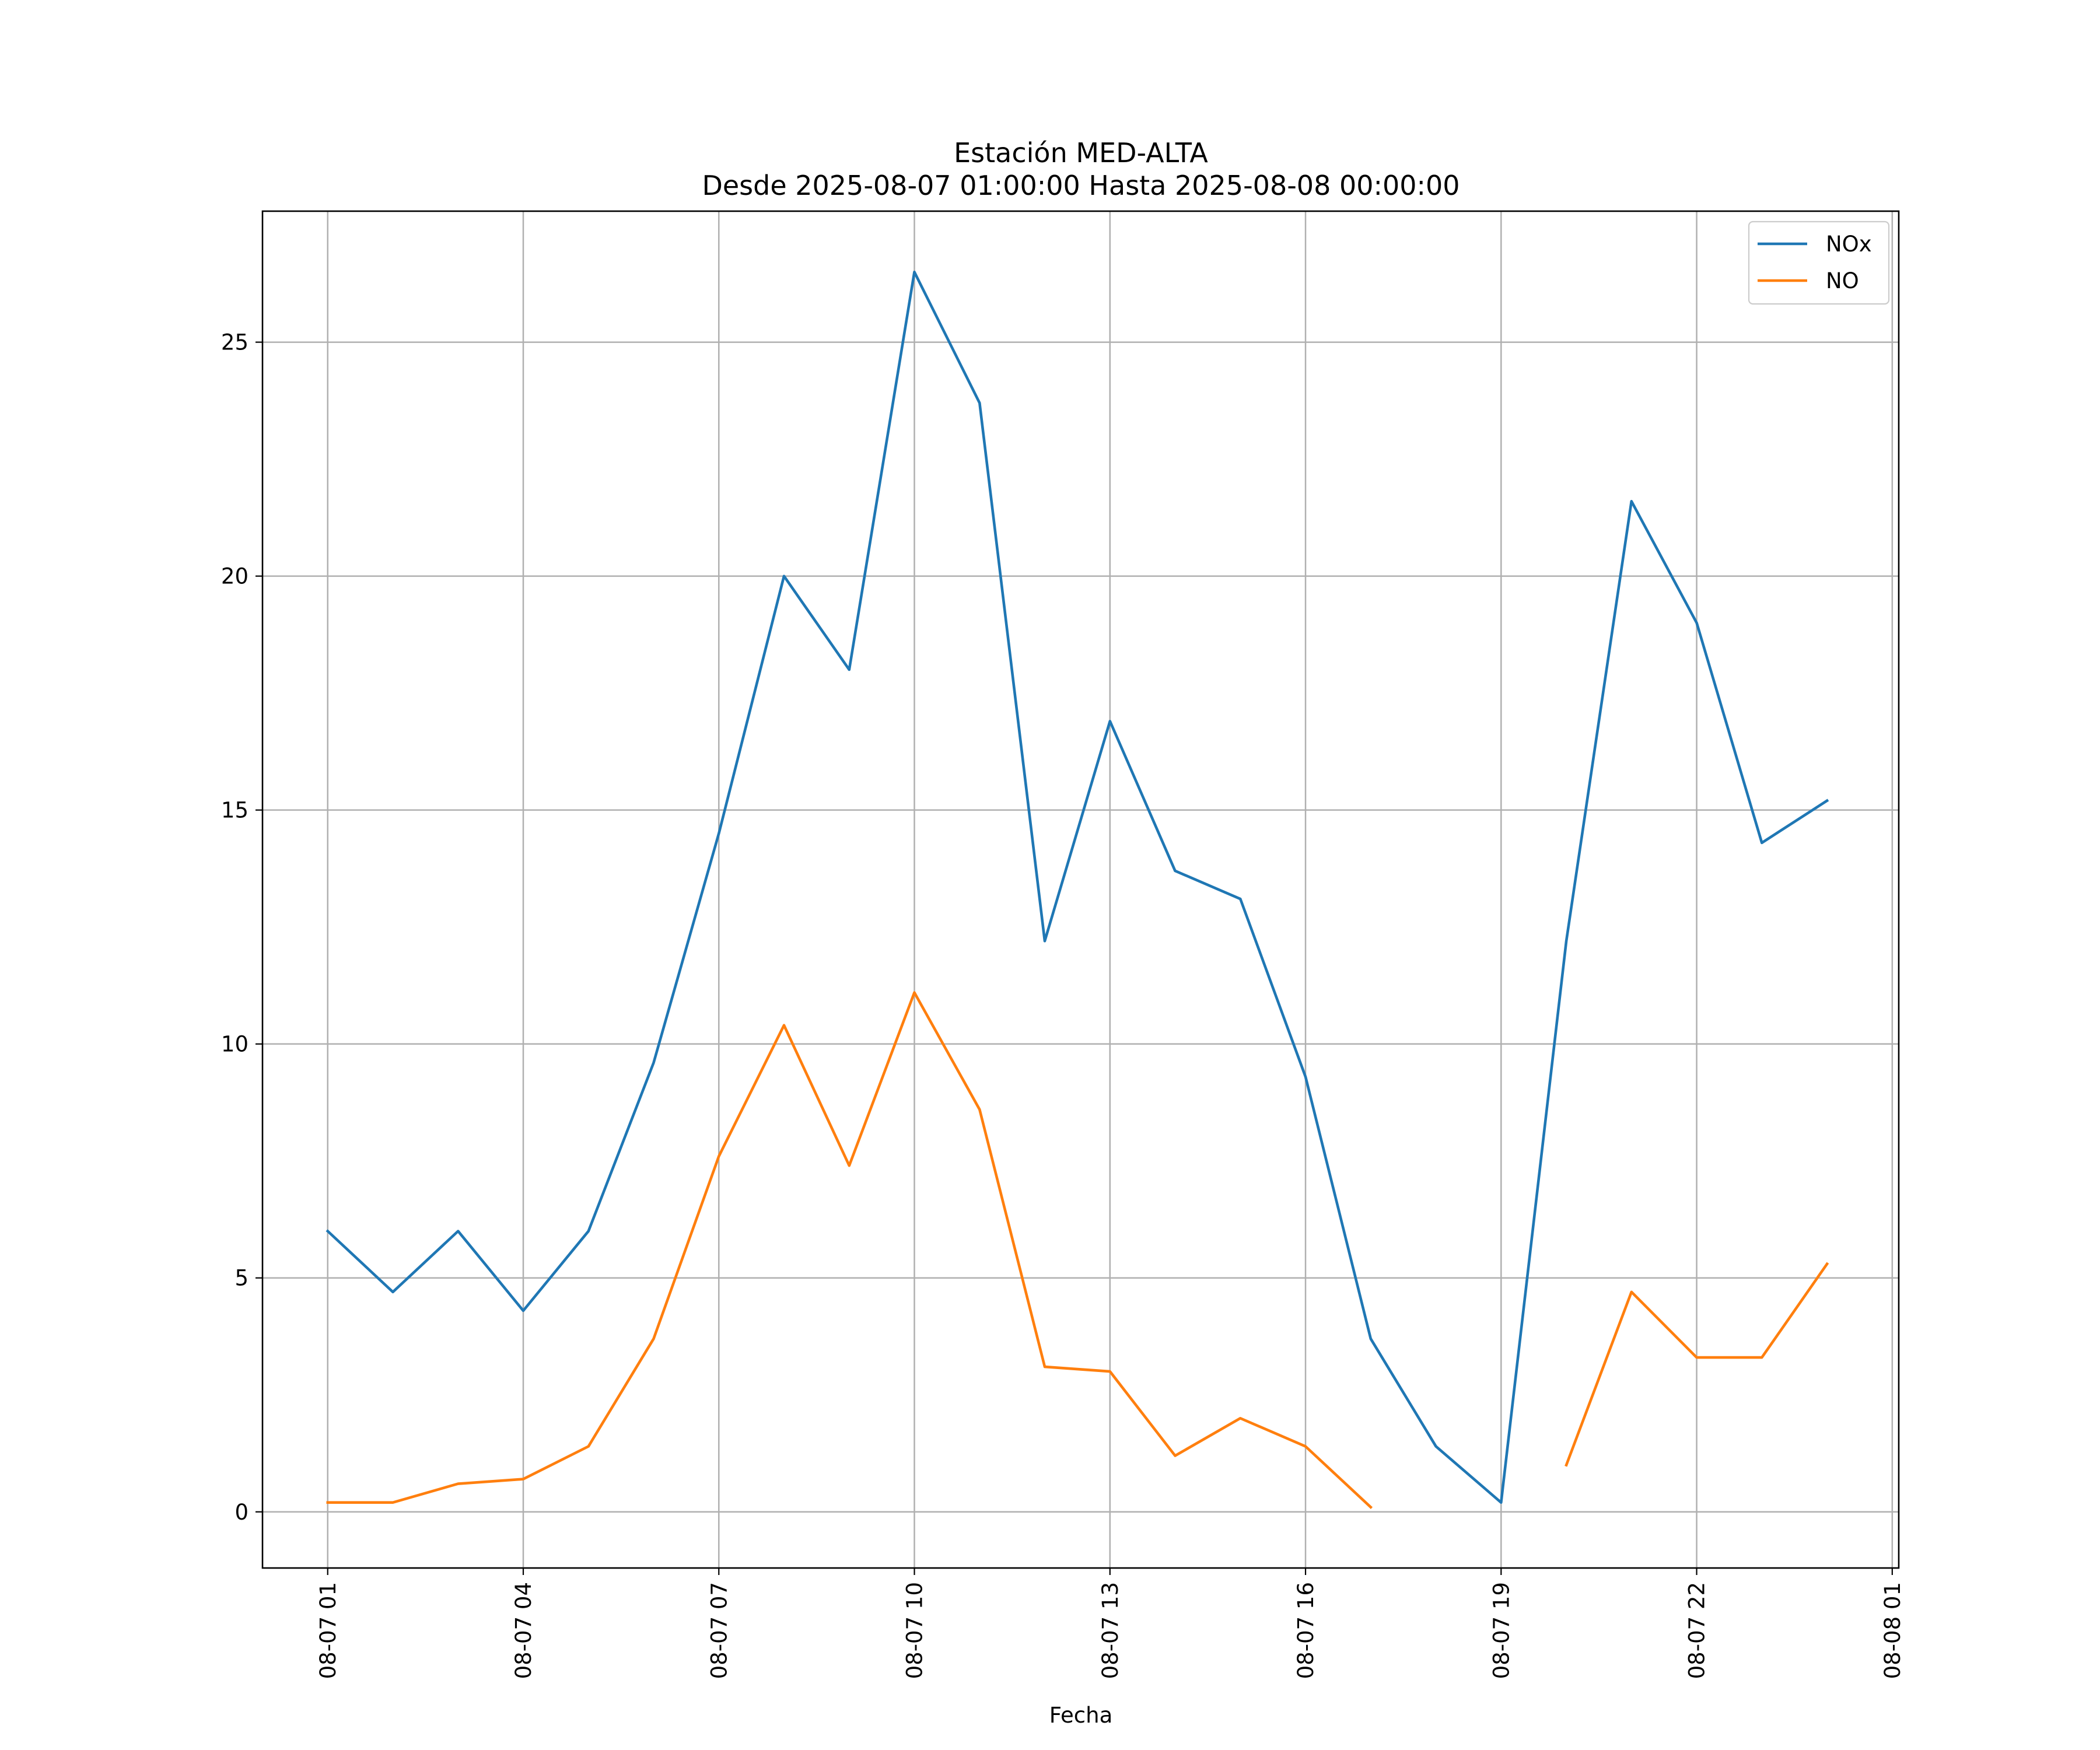  I want to click on x-tick-label: 08-07 07, so click(719, 1630).